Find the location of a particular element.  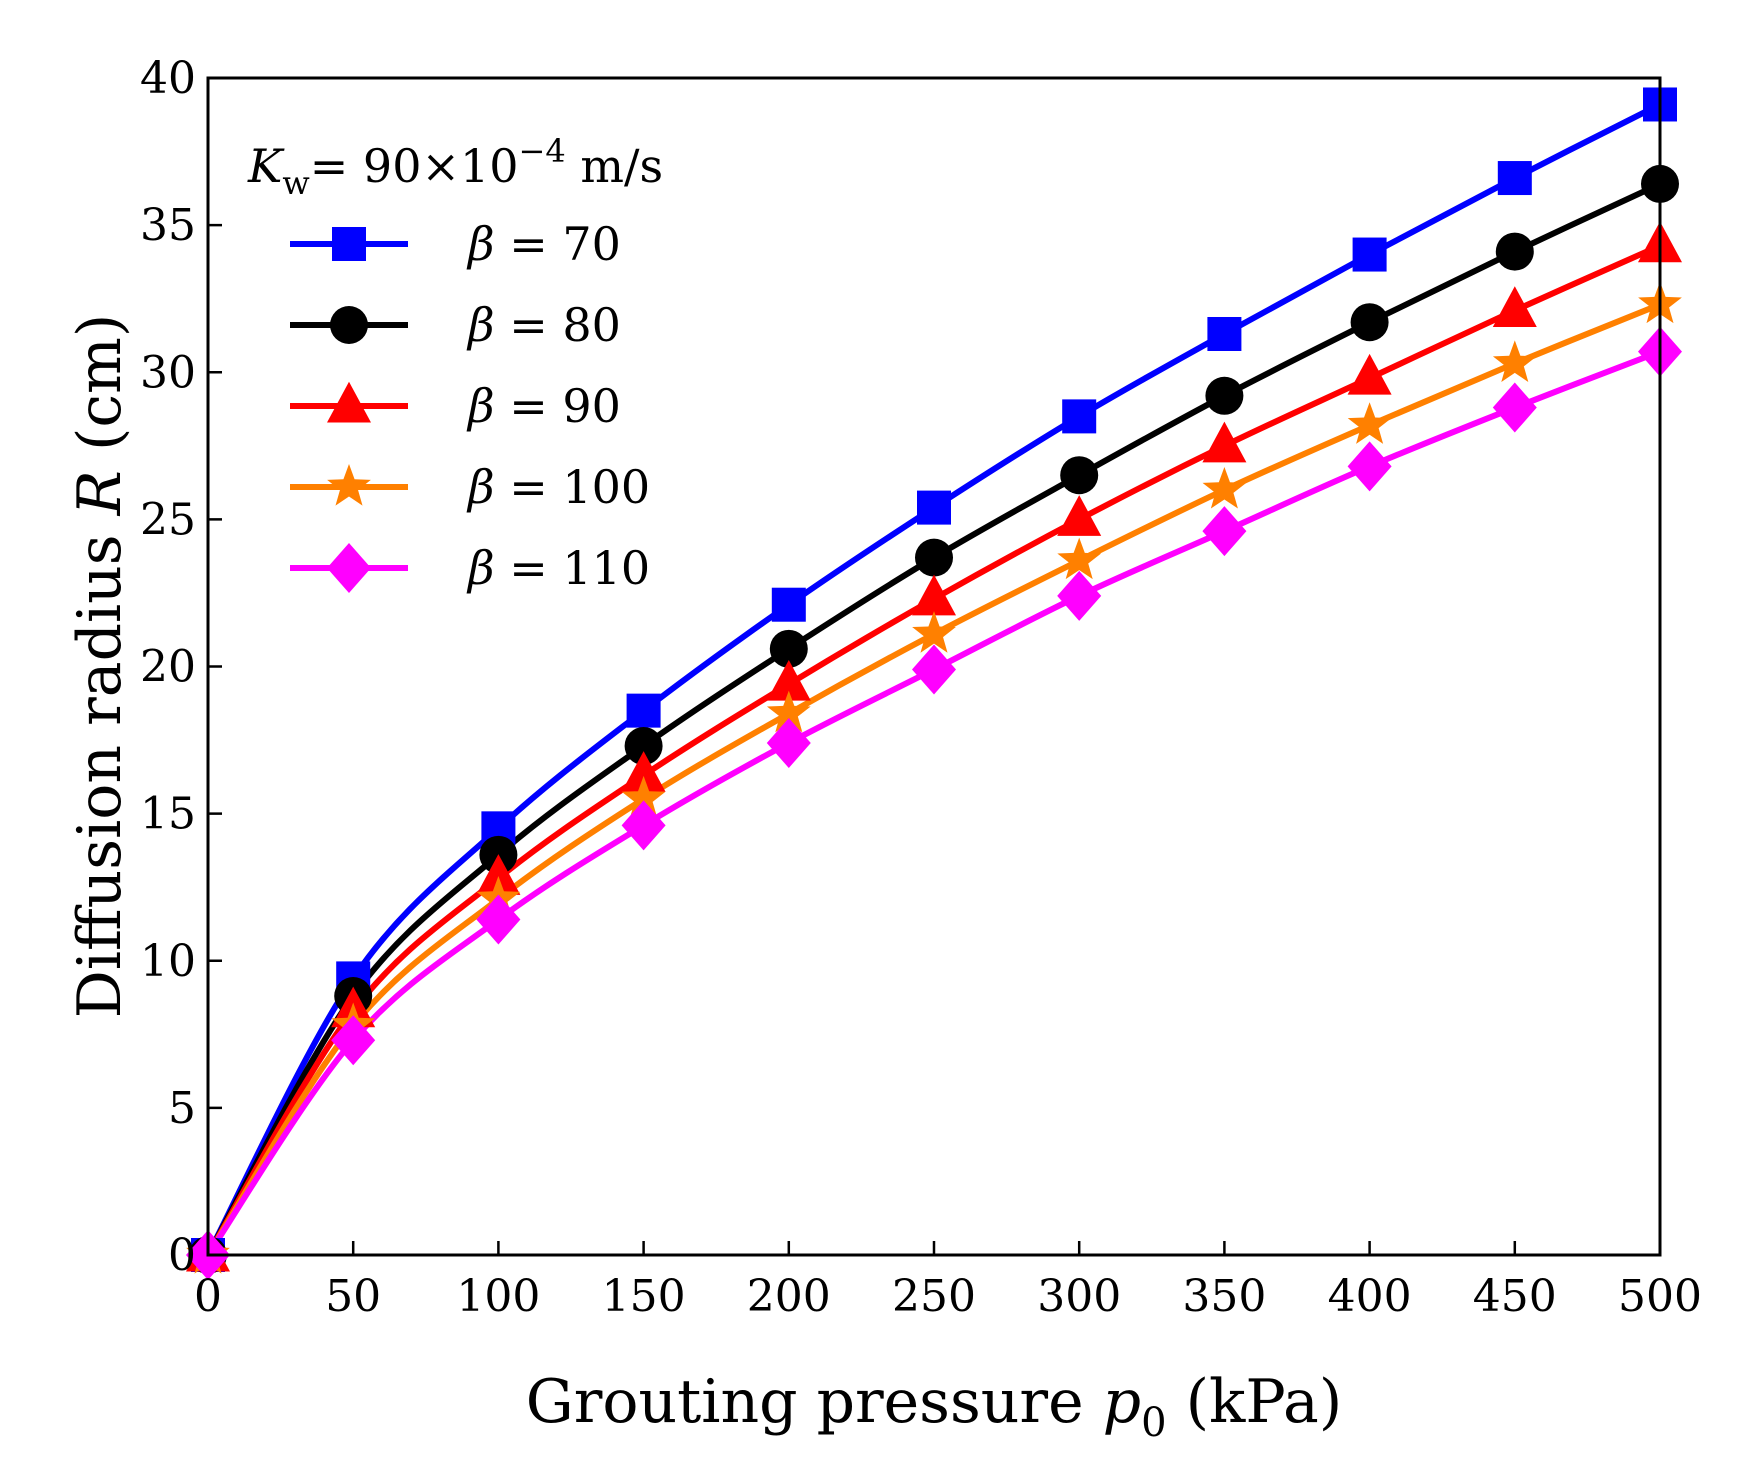

y-tick-label: 10 is located at coordinates (168, 961).